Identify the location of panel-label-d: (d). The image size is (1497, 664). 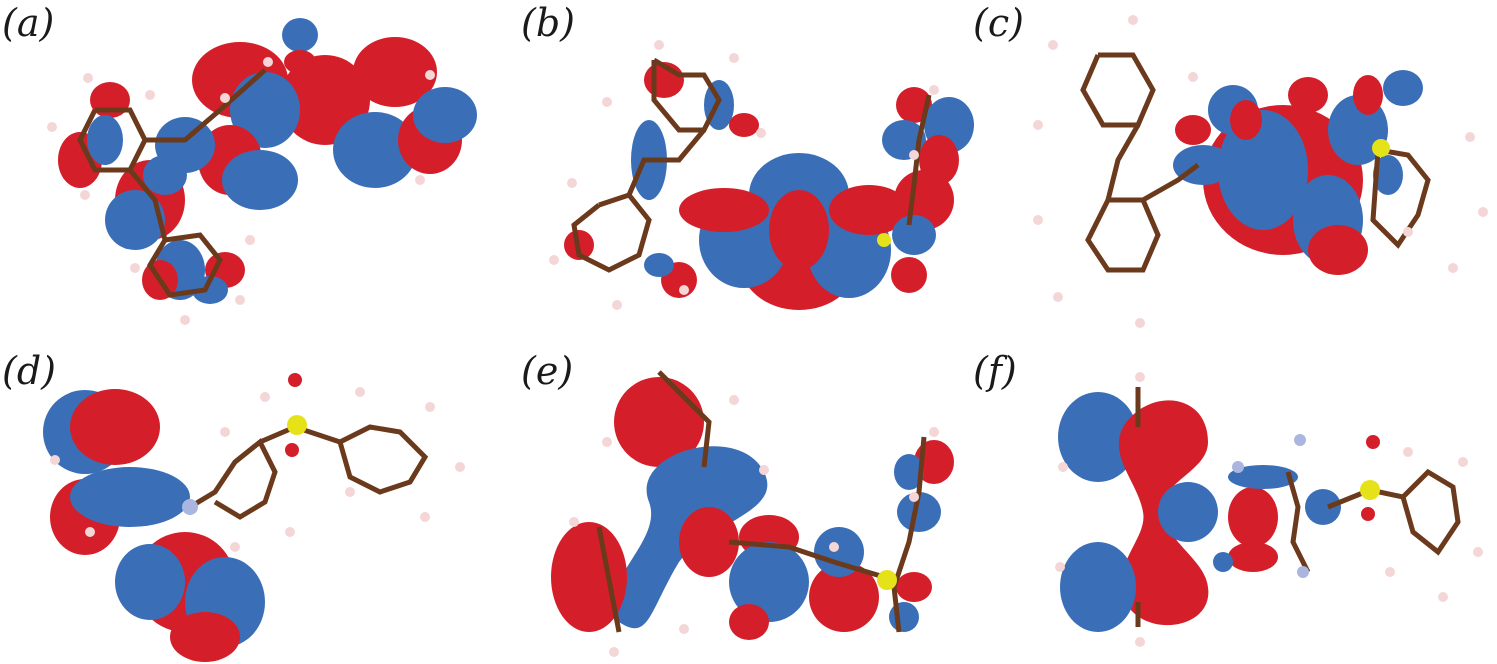
(29, 371).